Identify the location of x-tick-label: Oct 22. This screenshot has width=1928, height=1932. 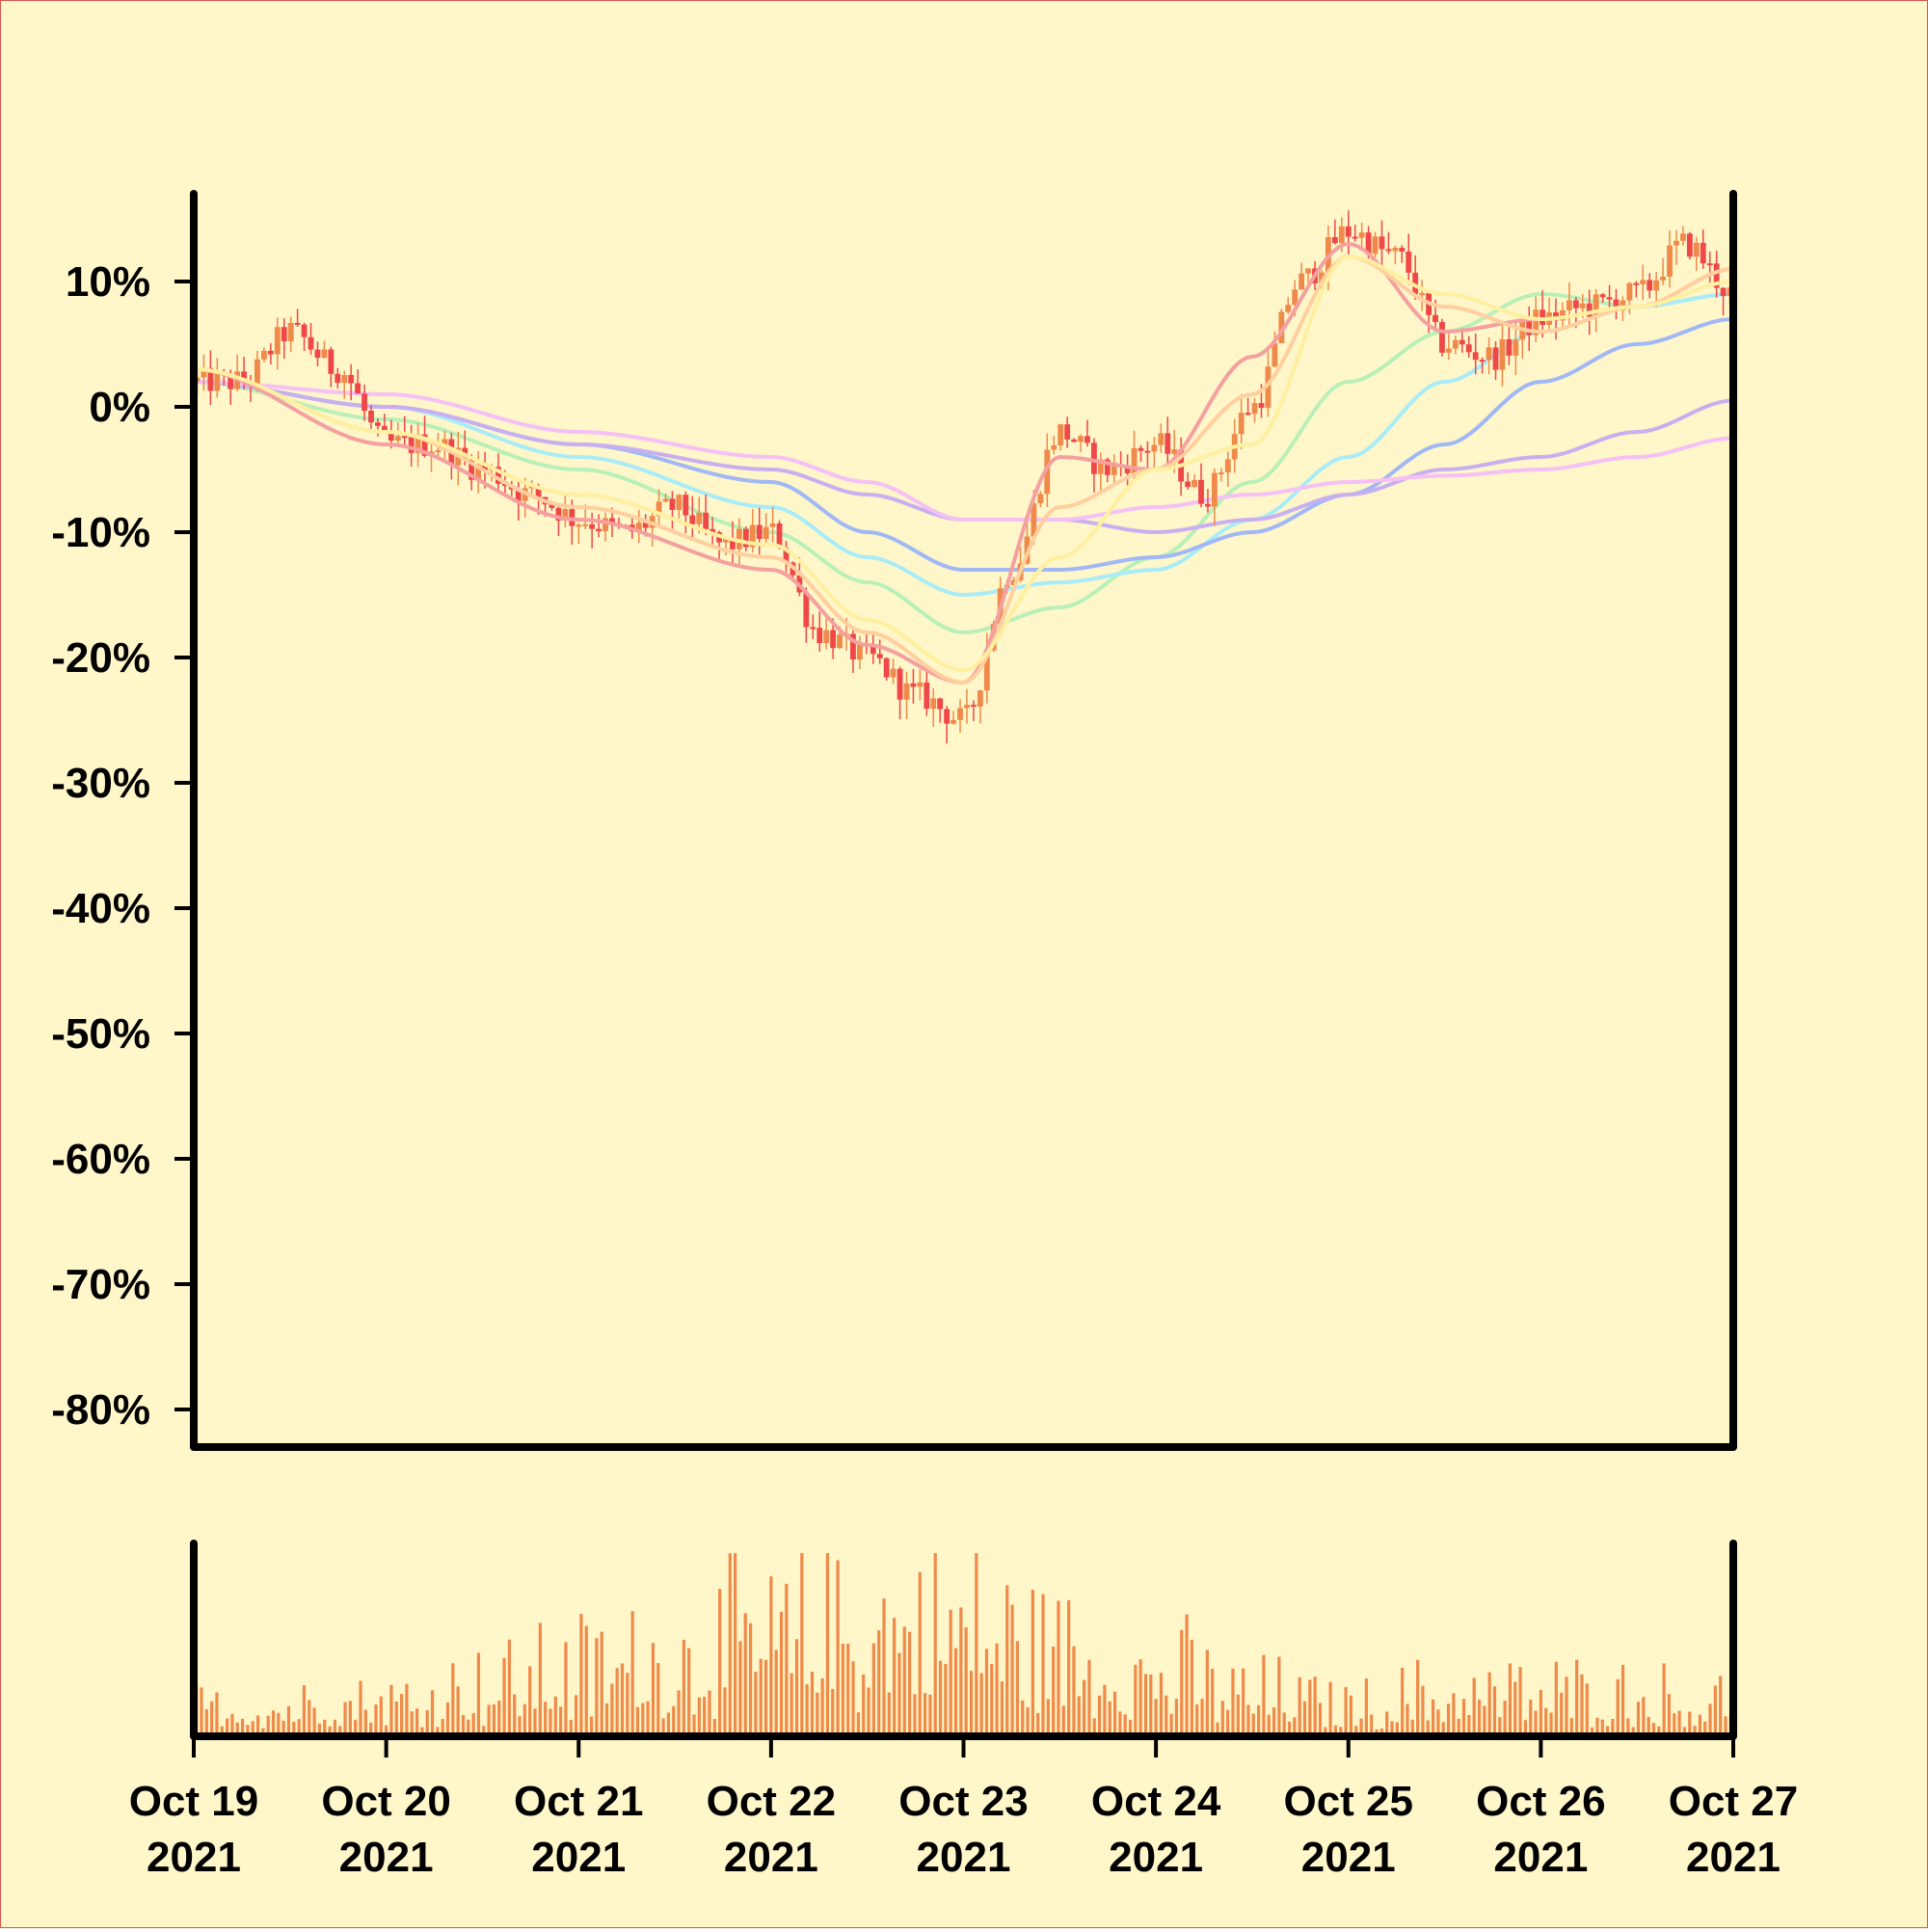
(772, 1802).